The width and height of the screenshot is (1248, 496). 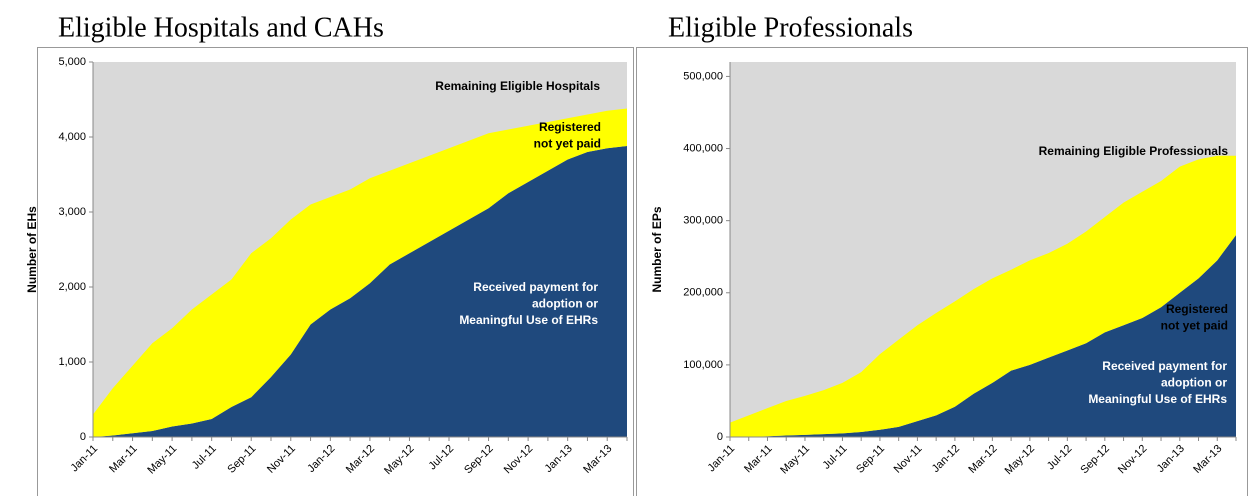 I want to click on annotation: Remaining Eligible Hospitals, so click(x=517, y=86).